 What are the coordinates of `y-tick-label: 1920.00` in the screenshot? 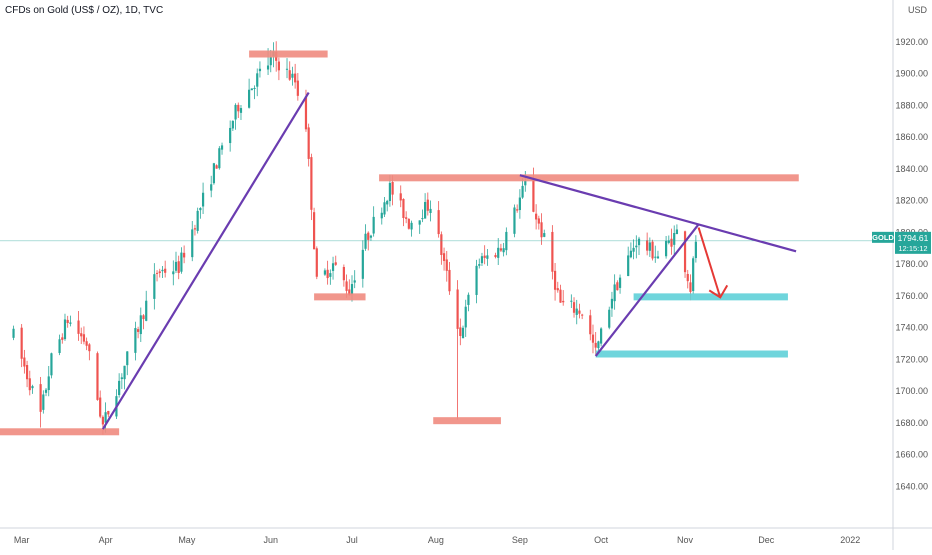 It's located at (911, 42).